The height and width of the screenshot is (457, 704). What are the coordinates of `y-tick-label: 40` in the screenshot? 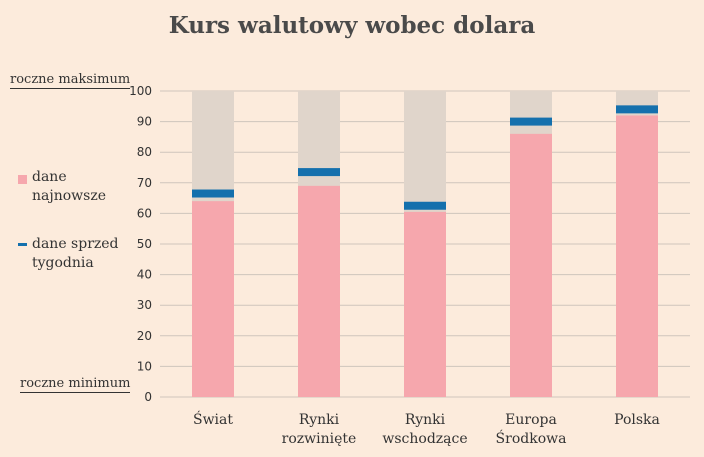 It's located at (144, 275).